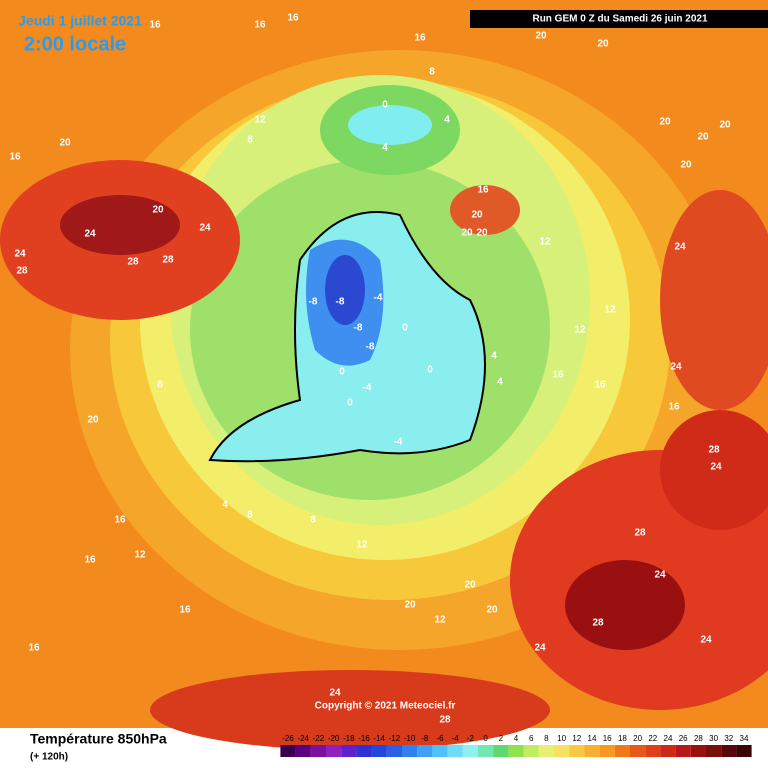  I want to click on legend-label: 26, so click(683, 738).